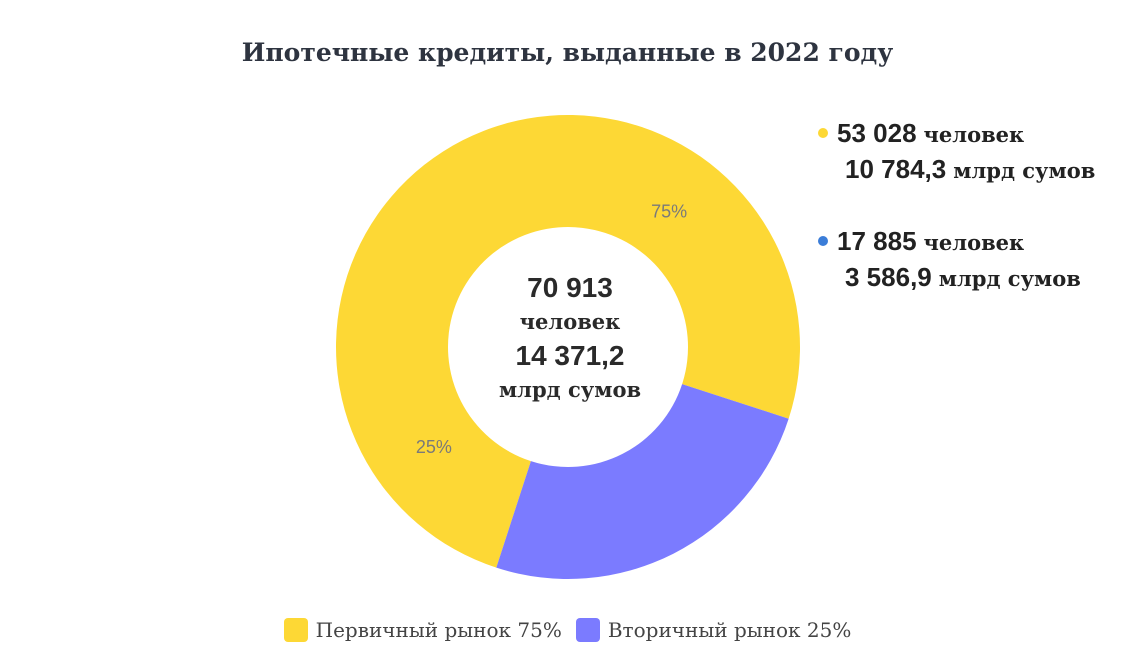 This screenshot has height=665, width=1135. I want to click on annotation-primary-people: 53 028, so click(877, 133).